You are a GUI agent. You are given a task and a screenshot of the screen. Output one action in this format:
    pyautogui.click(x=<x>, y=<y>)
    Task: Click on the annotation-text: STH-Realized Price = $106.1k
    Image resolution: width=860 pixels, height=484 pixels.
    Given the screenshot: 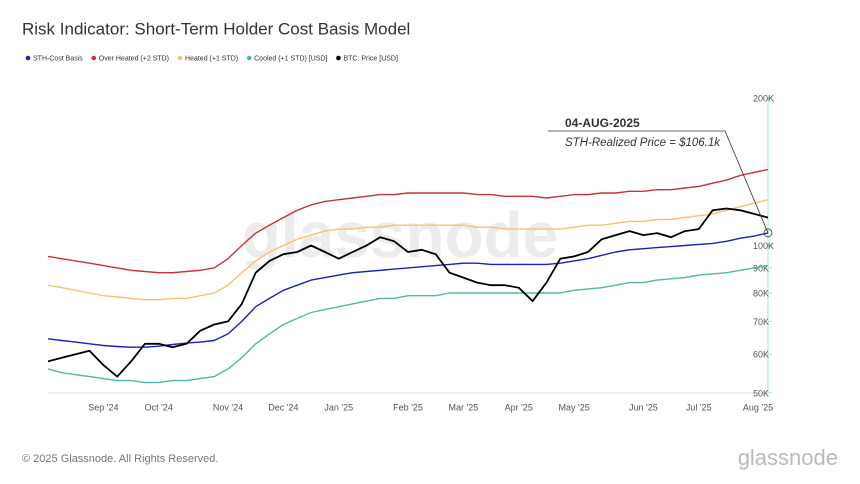 What is the action you would take?
    pyautogui.click(x=643, y=143)
    